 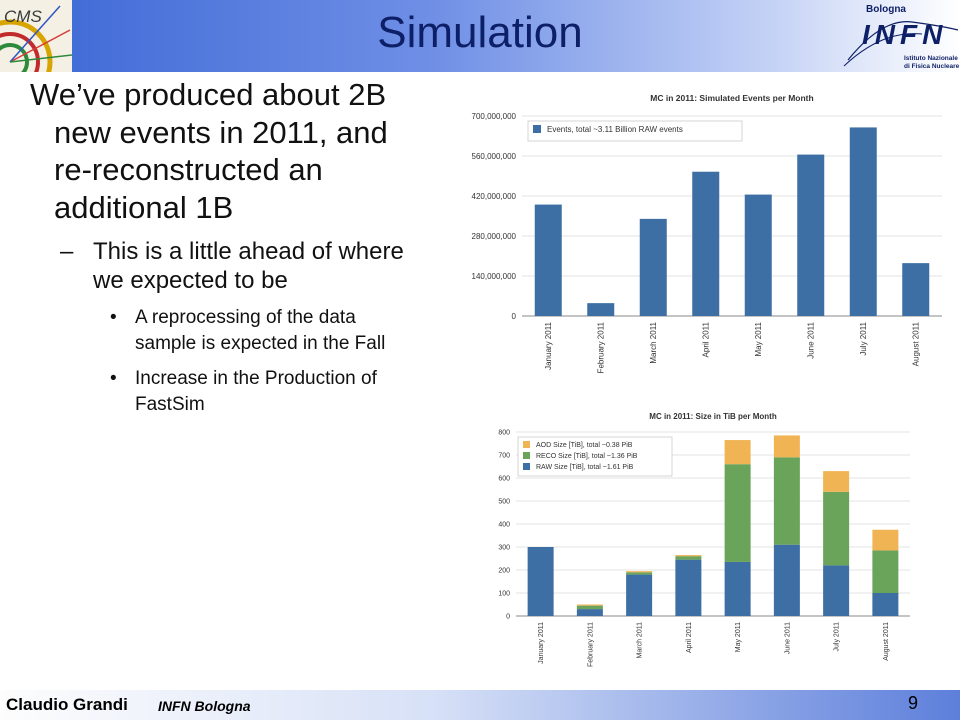 I want to click on legend-label: RAW Size [TiB], total ~1.61 PiB, so click(x=585, y=467).